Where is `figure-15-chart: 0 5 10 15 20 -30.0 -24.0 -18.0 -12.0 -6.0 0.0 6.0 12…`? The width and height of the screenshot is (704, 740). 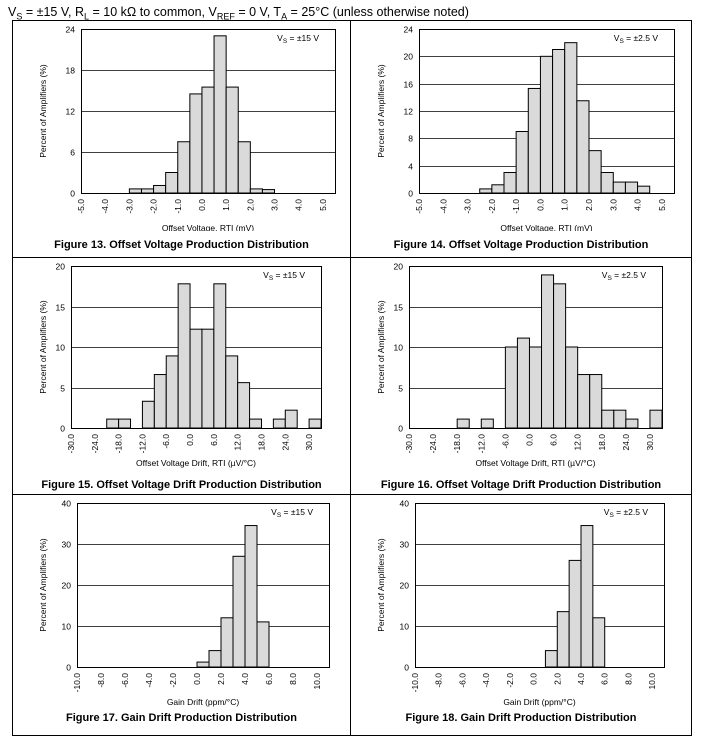 figure-15-chart: 0 5 10 15 20 -30.0 -24.0 -18.0 -12.0 -6.0 0.0 6.0 12… is located at coordinates (180, 365).